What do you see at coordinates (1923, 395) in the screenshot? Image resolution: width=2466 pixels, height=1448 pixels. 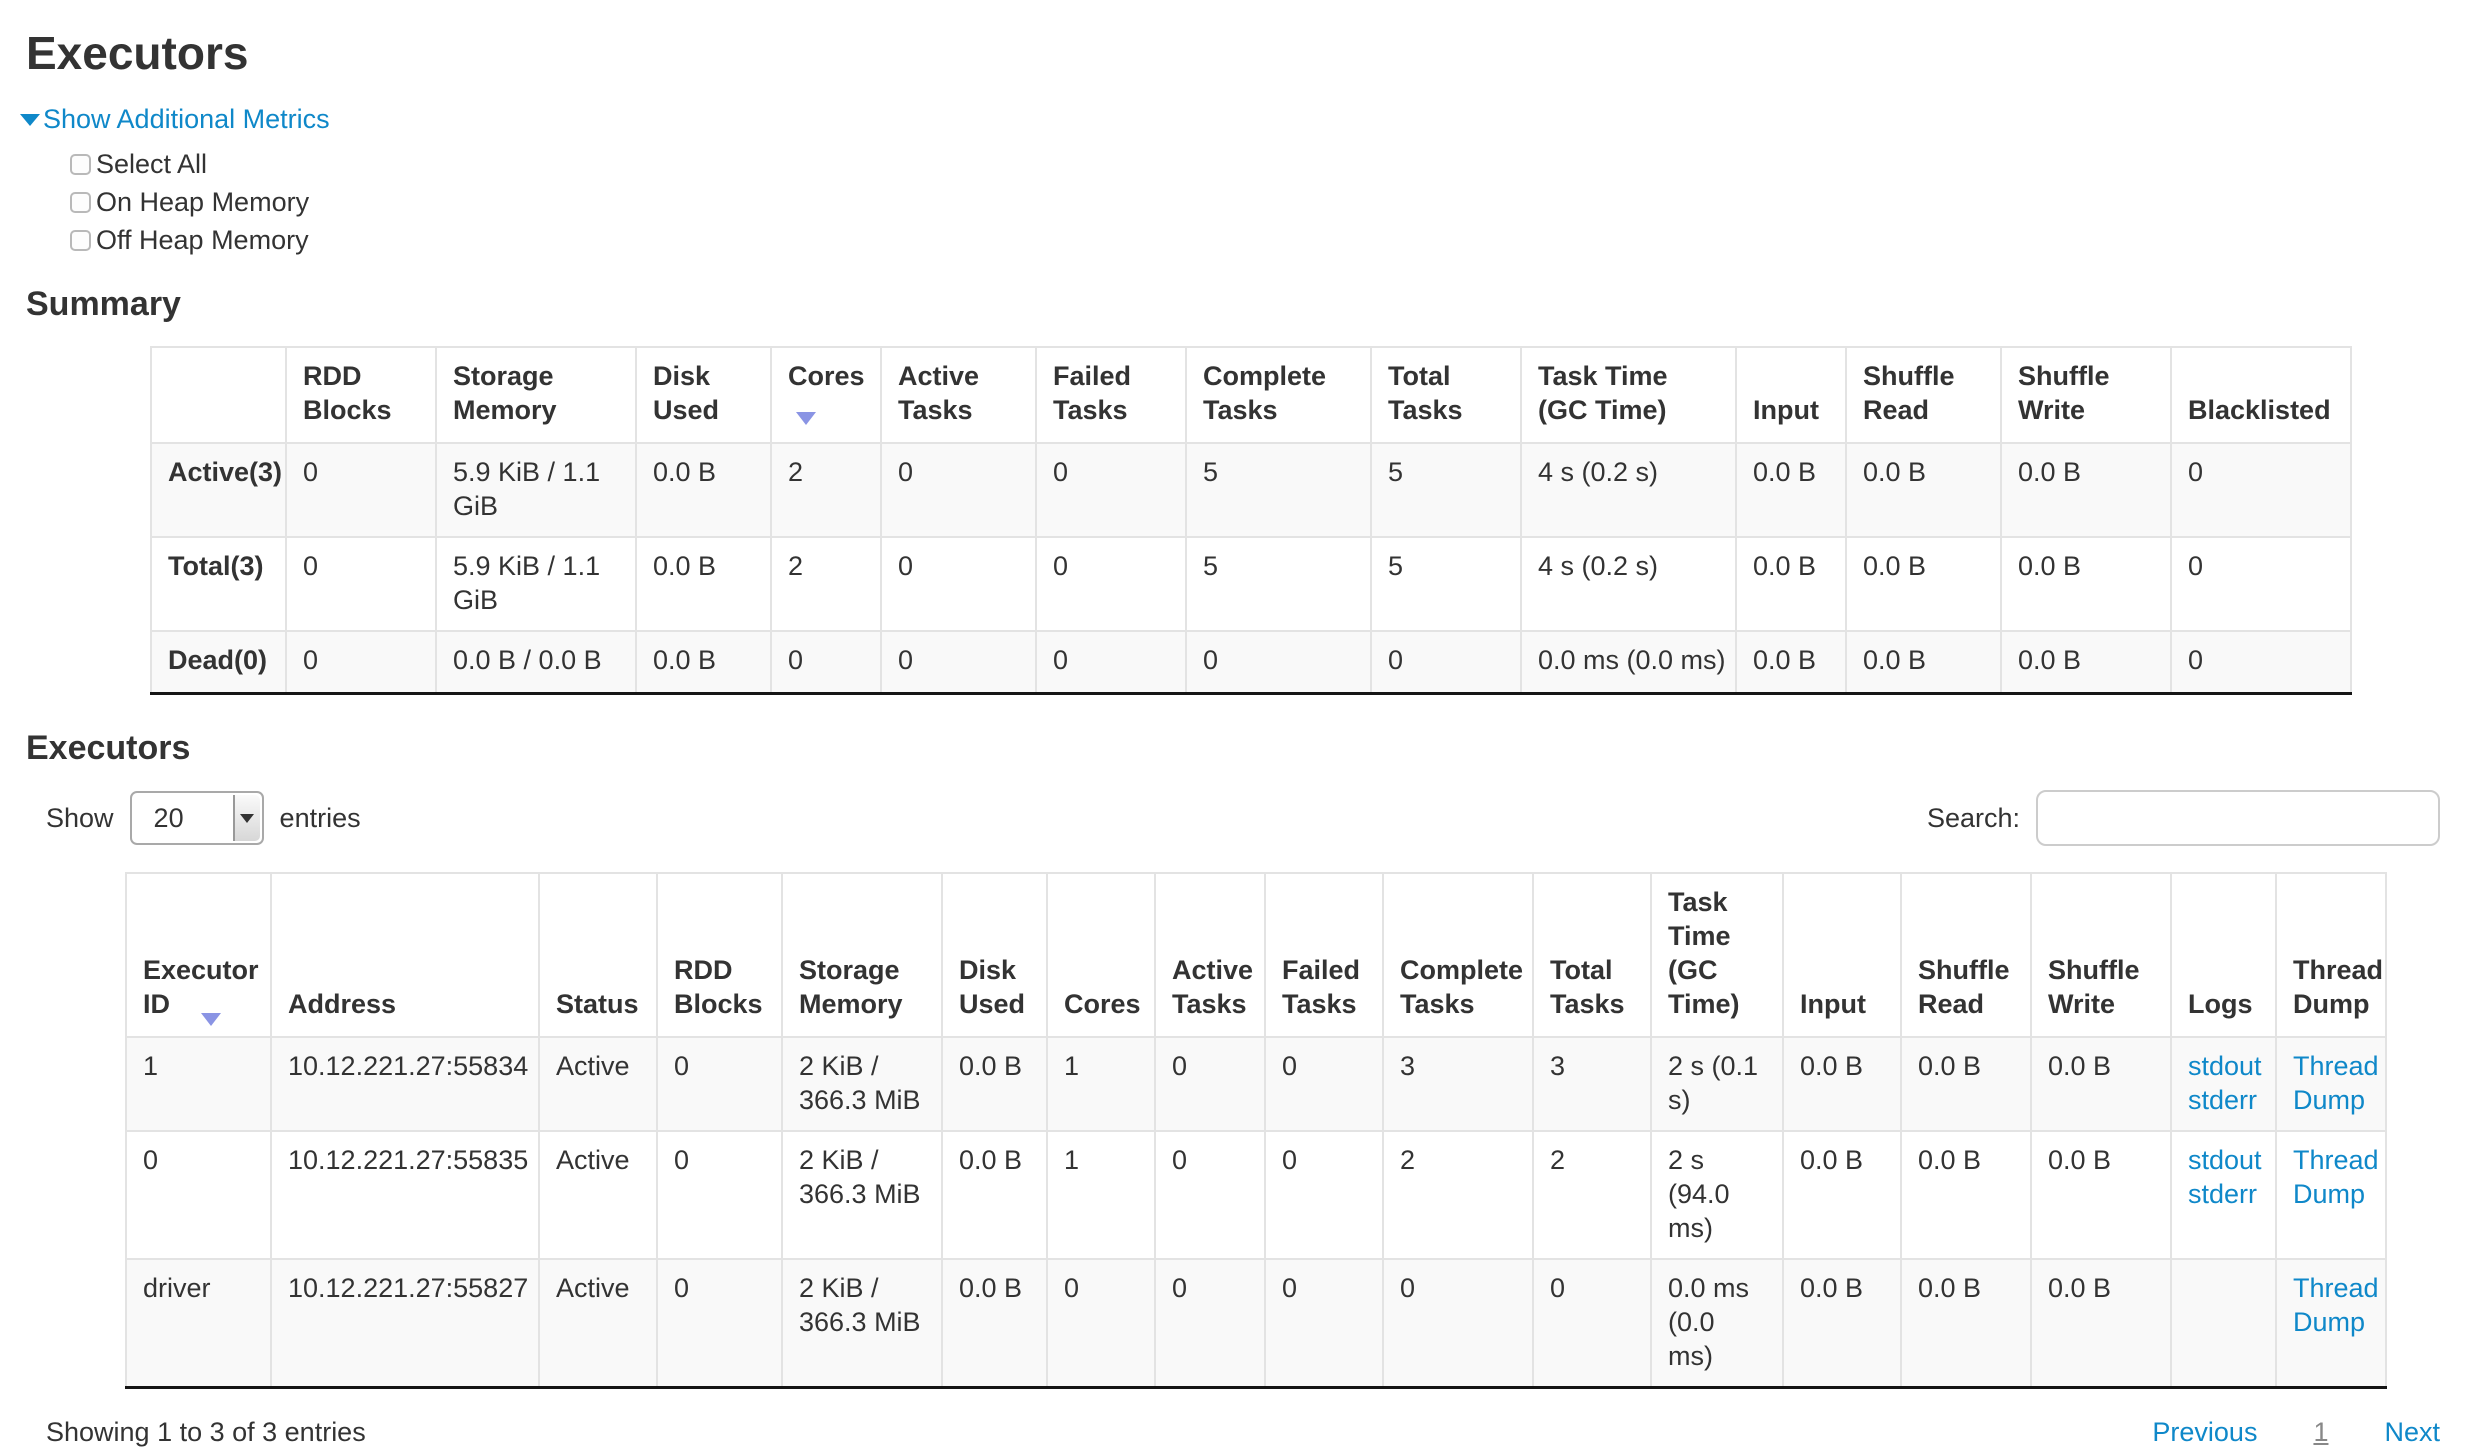 I see `summary-col-shuffle-read: Shuffle Read` at bounding box center [1923, 395].